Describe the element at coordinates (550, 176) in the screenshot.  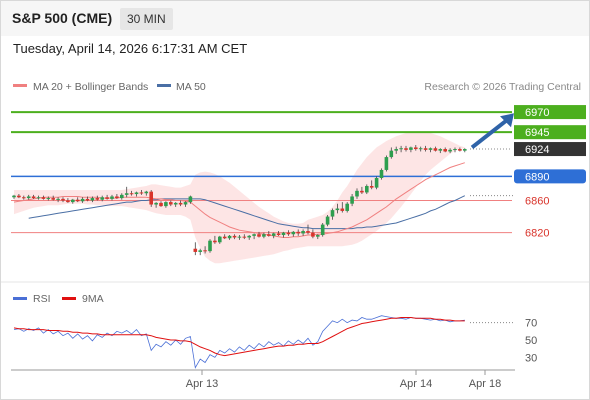
I see `pivot-tag` at that location.